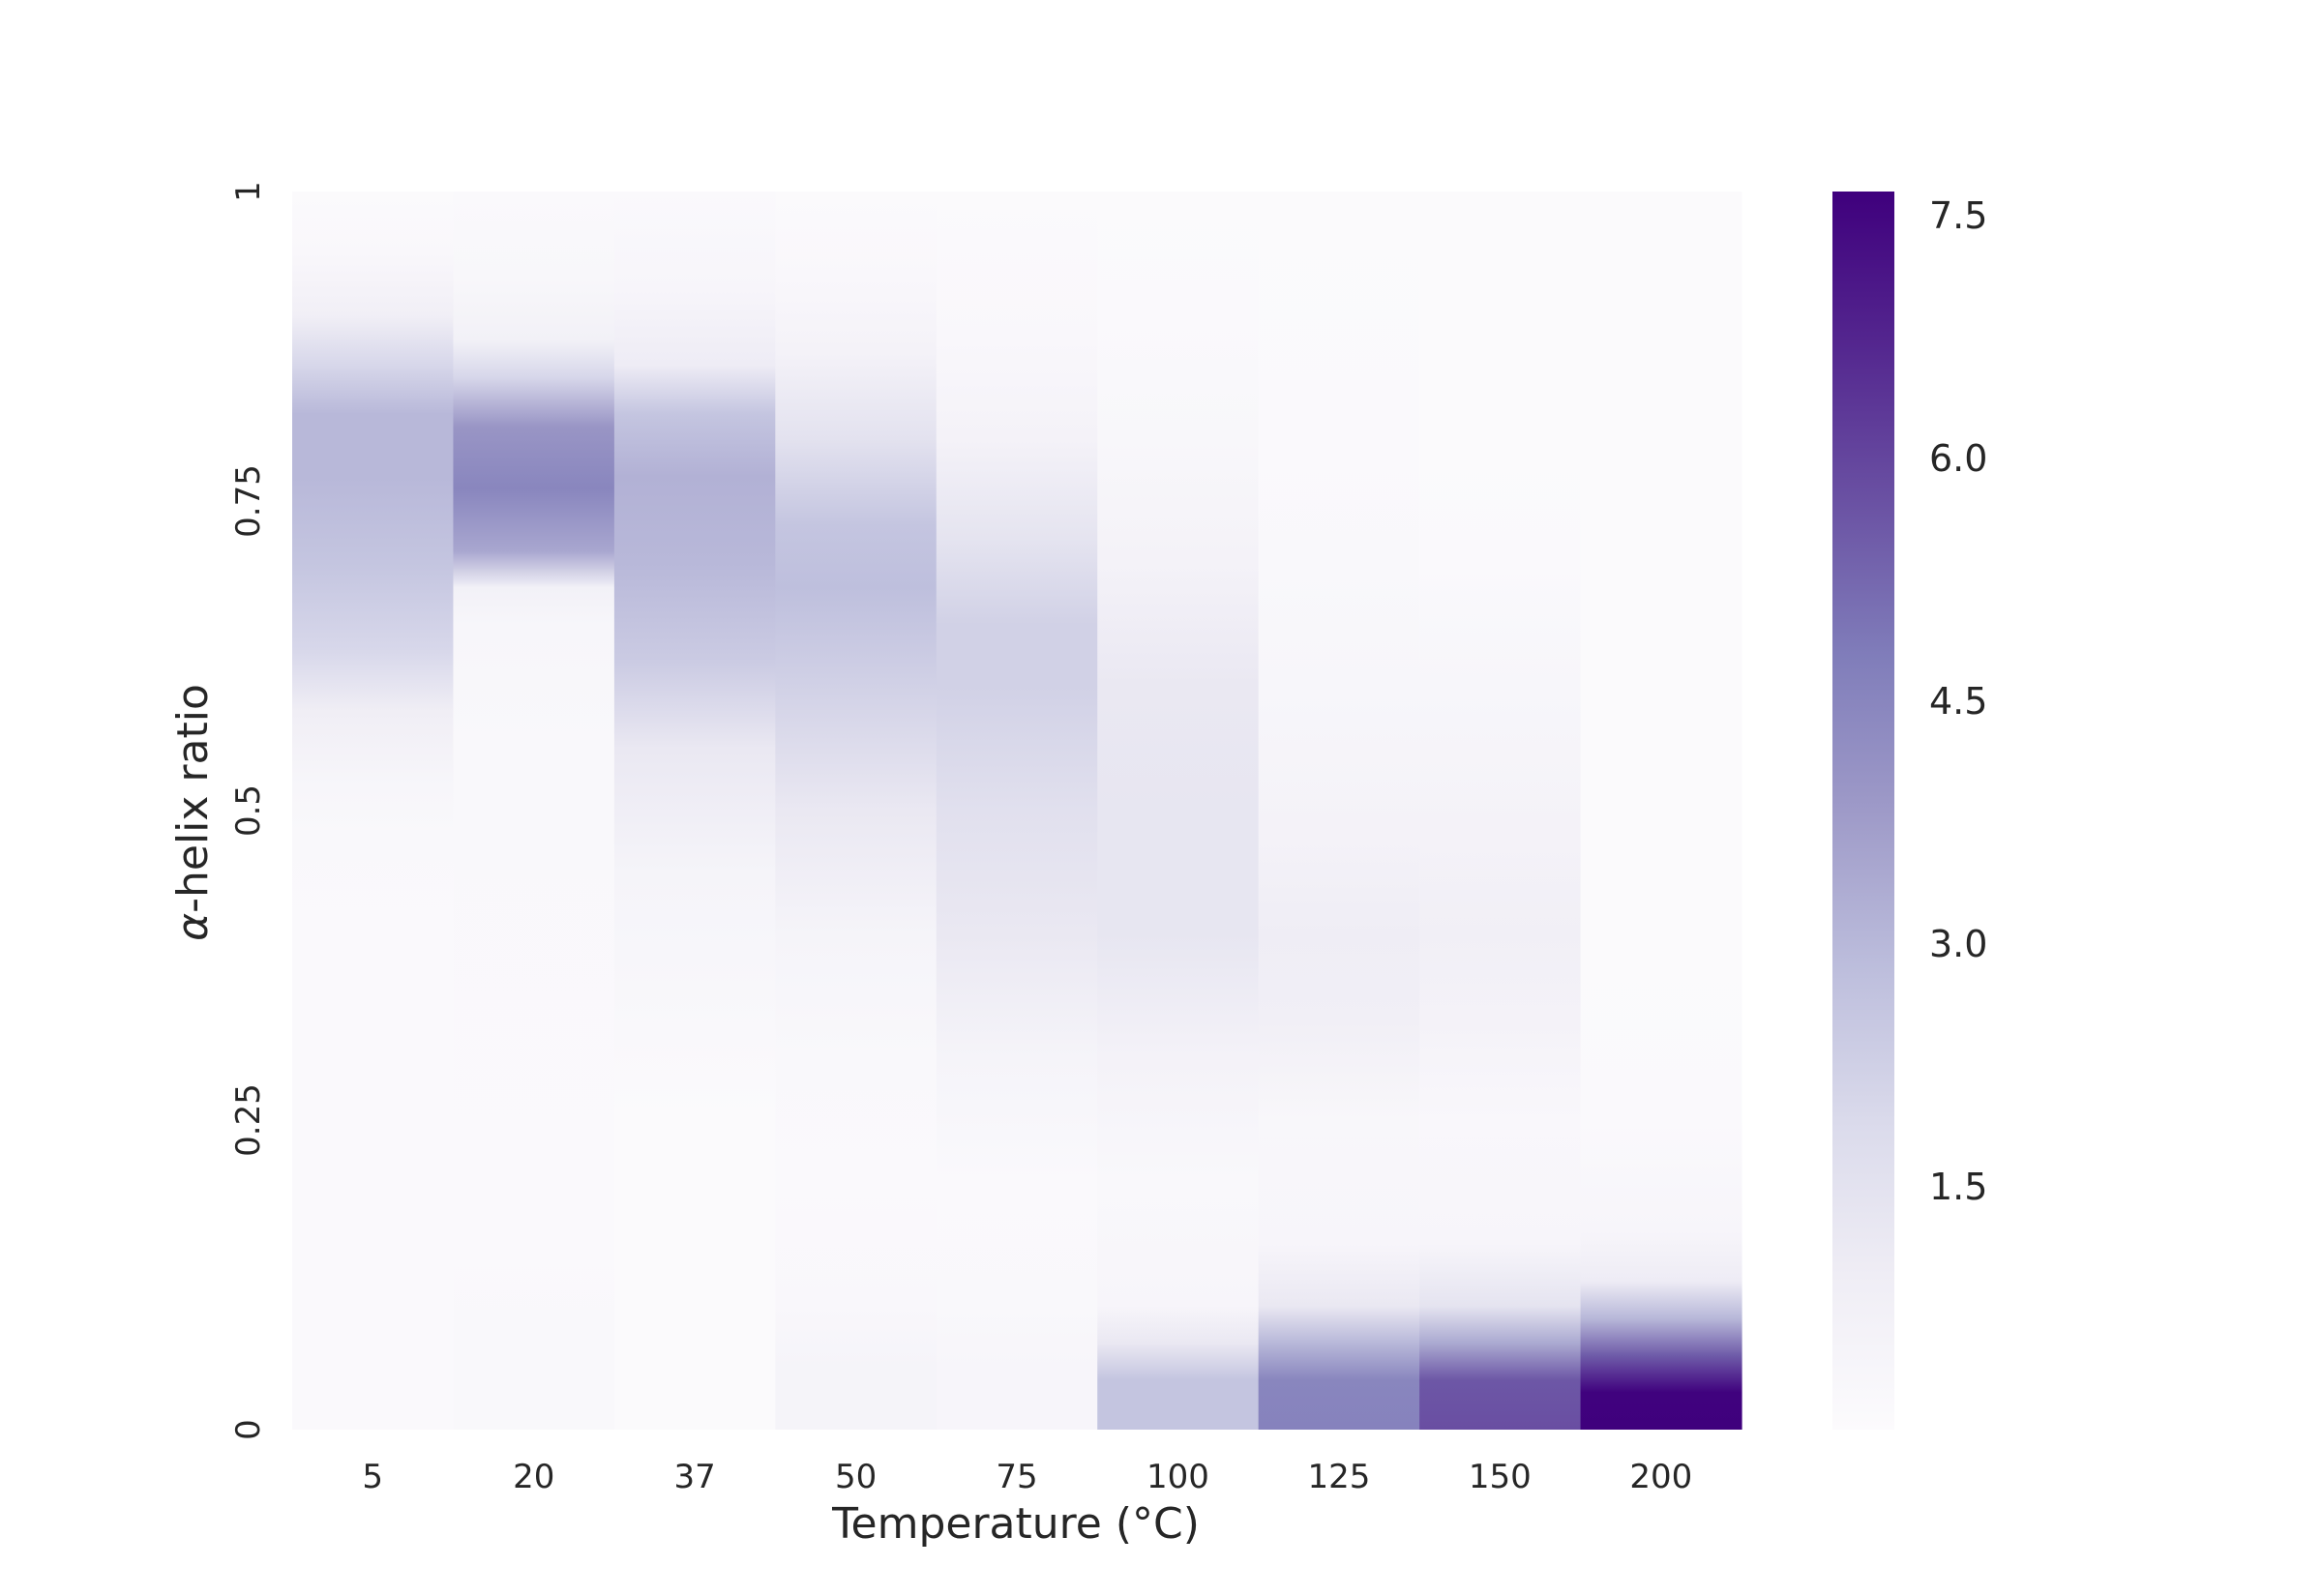 This screenshot has width=2322, height=1596. I want to click on colorbar-tick-label: 7.5, so click(1958, 215).